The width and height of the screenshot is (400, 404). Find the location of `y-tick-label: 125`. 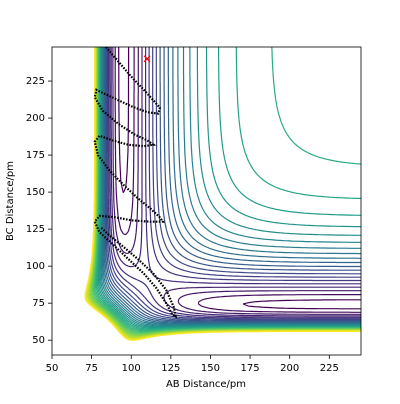

y-tick-label: 125 is located at coordinates (35, 229).